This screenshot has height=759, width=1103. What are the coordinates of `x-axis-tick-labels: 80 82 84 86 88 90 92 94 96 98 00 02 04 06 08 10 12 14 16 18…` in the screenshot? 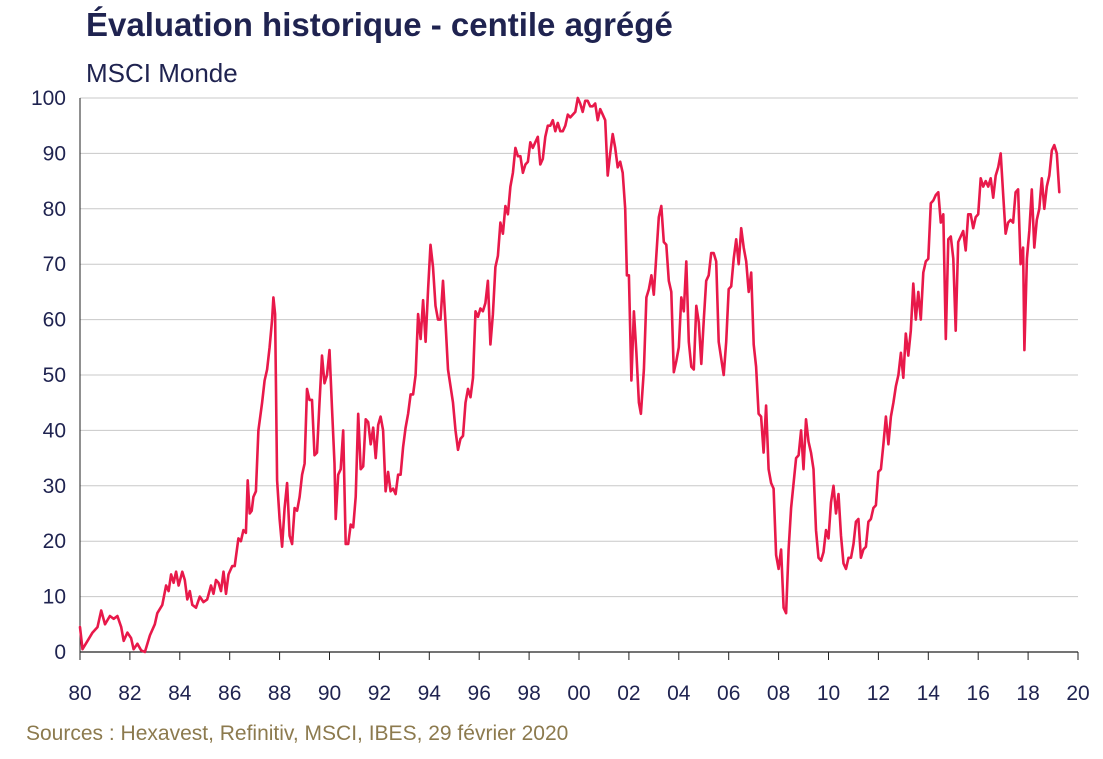 It's located at (579, 678).